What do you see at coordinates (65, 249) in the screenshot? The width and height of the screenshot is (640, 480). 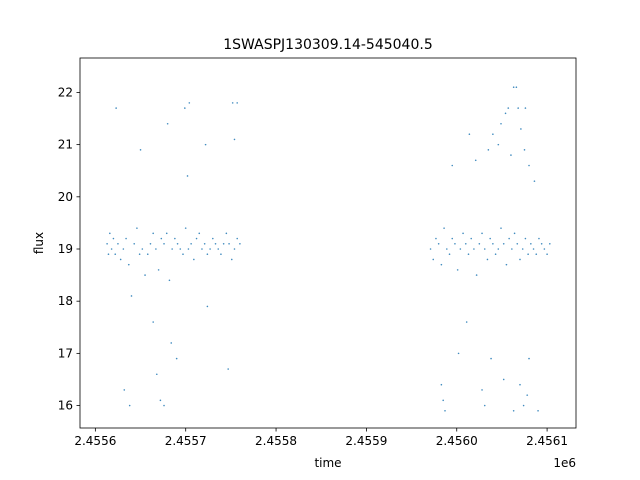 I see `y-tick-label: 19` at bounding box center [65, 249].